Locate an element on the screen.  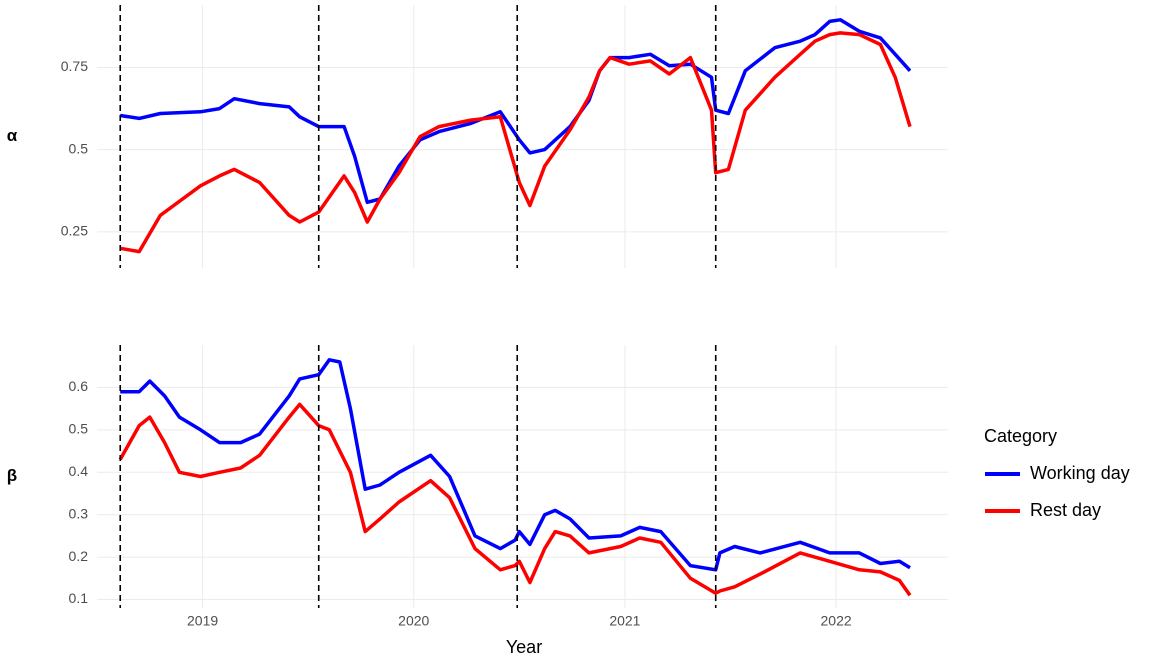
legend-label: Rest day is located at coordinates (1065, 510).